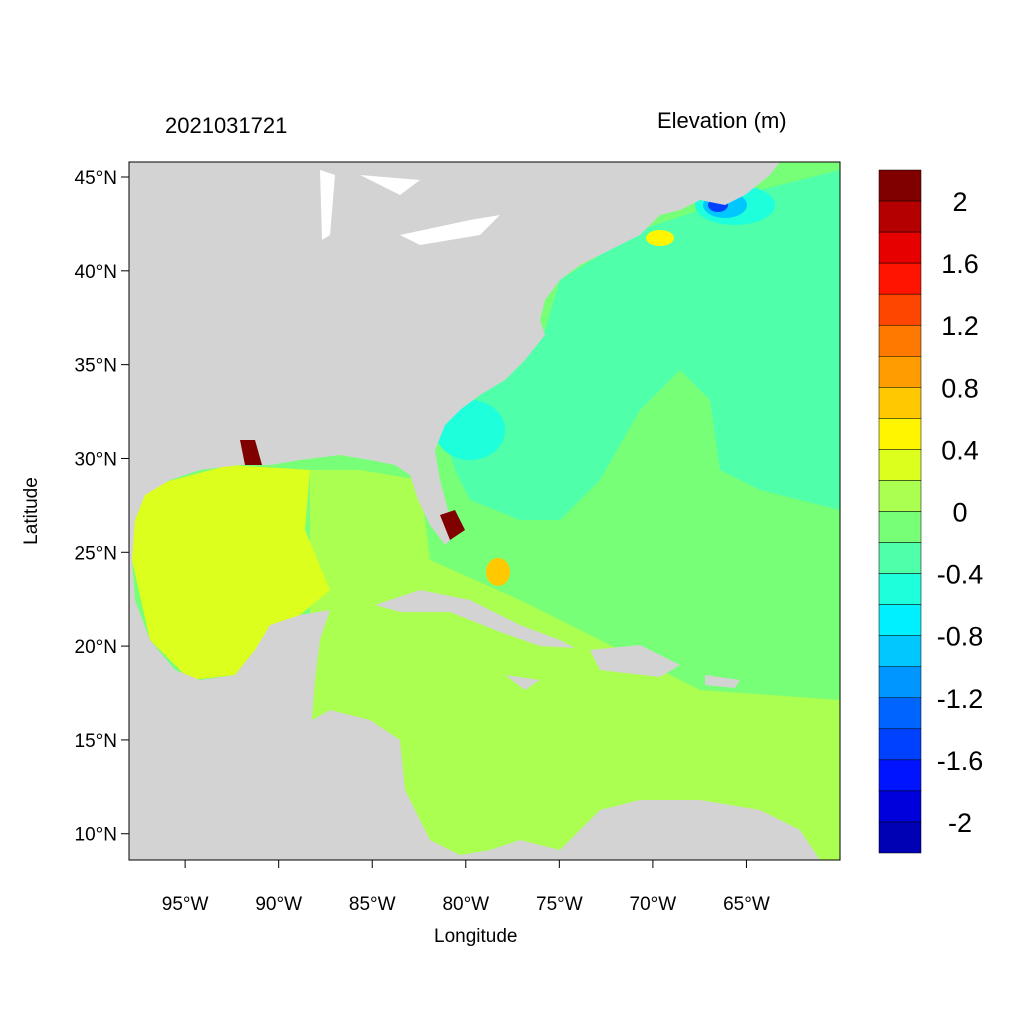 The height and width of the screenshot is (1024, 1024). Describe the element at coordinates (960, 388) in the screenshot. I see `colorbar-label: 0.8` at that location.